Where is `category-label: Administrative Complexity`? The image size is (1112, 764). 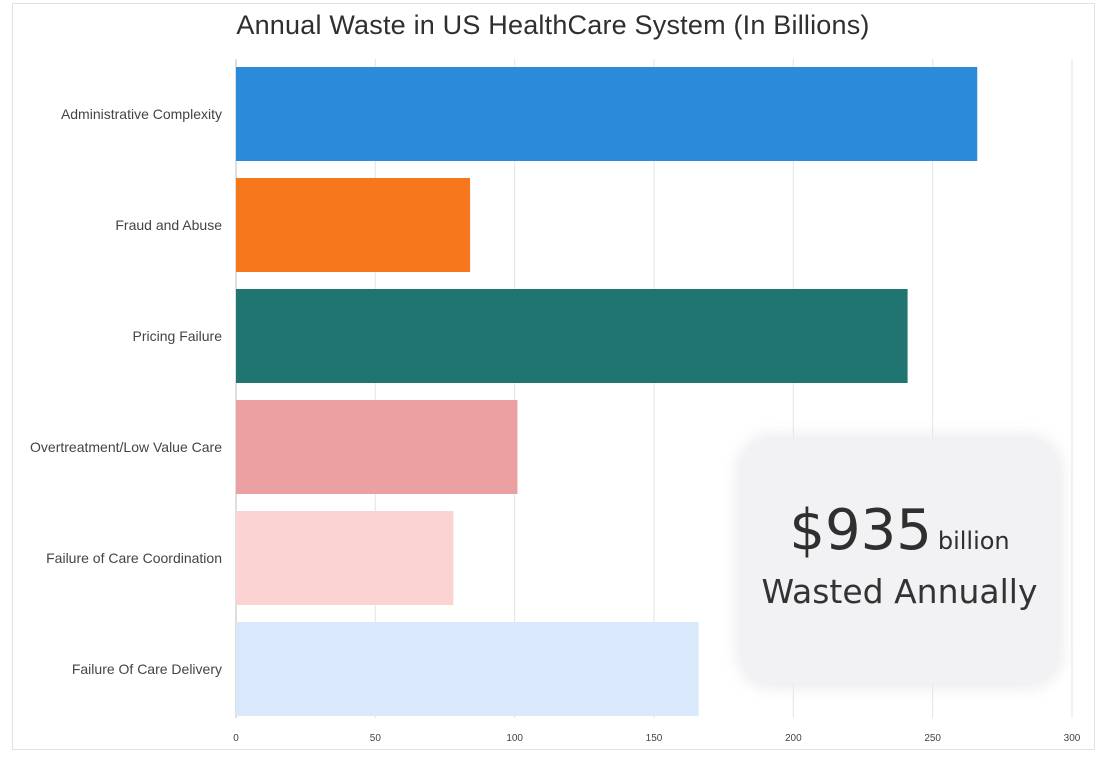 category-label: Administrative Complexity is located at coordinates (141, 114).